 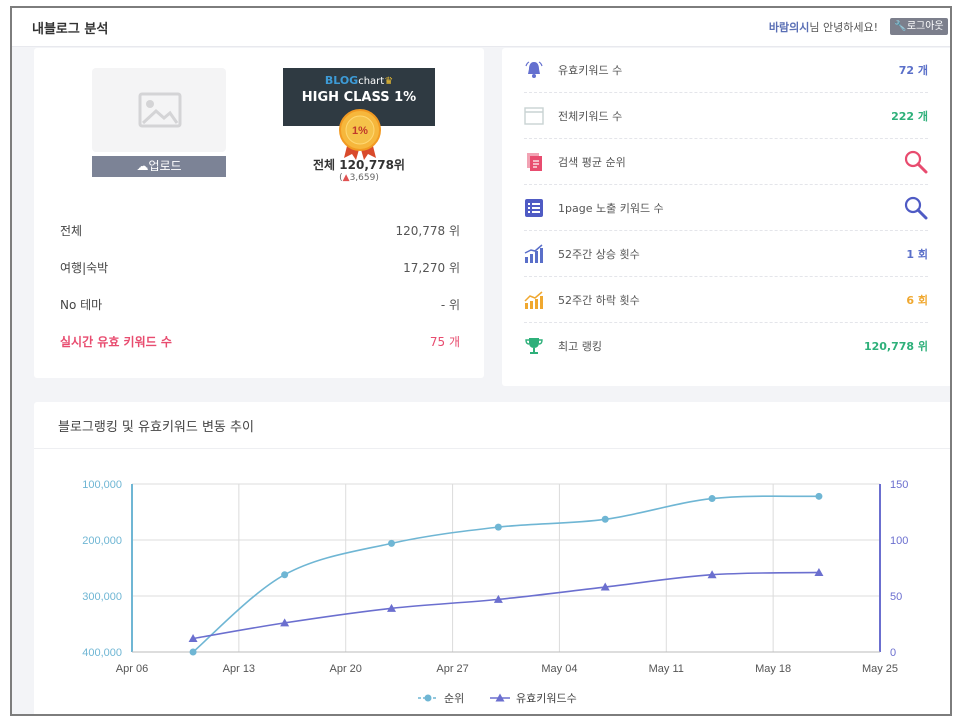 What do you see at coordinates (533, 300) in the screenshot?
I see `trend-up-icon` at bounding box center [533, 300].